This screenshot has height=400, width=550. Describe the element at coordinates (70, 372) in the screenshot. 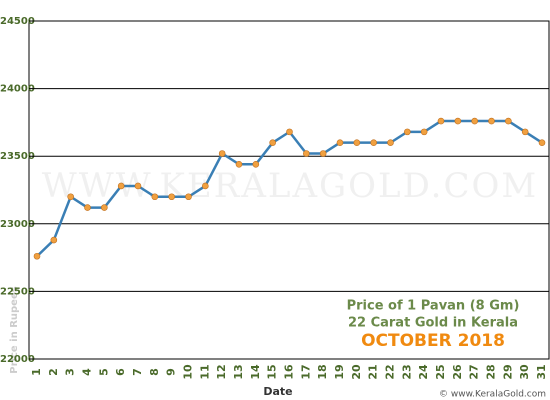

I see `x-tick-label: 3` at that location.